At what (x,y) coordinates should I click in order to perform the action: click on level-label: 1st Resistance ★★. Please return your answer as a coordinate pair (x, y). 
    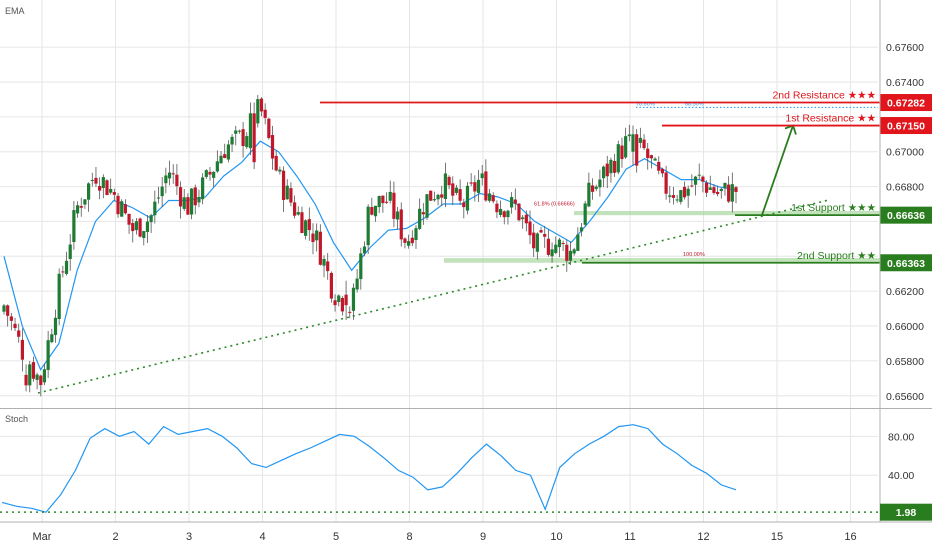
    Looking at the image, I should click on (830, 119).